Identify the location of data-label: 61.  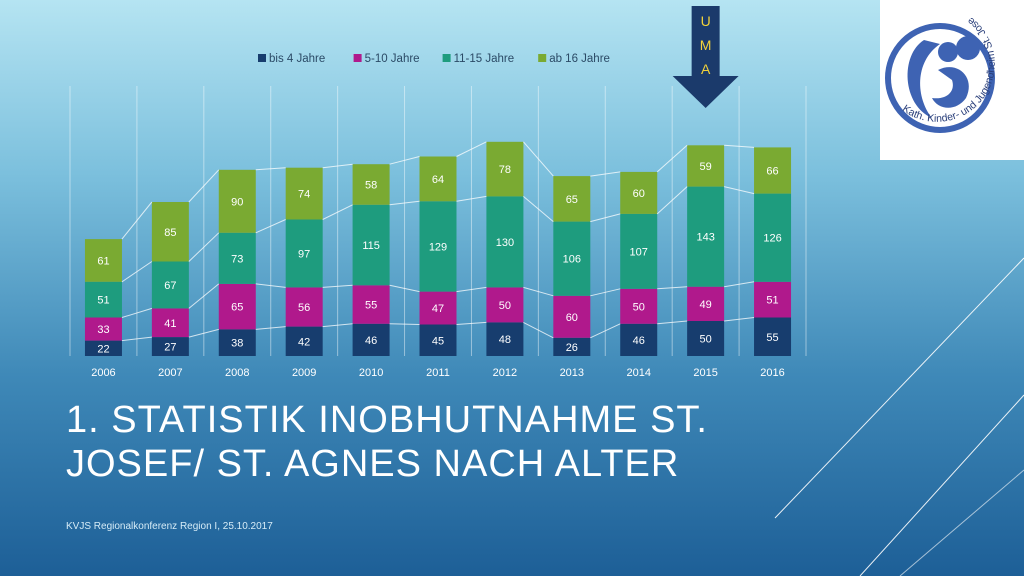
(103, 261).